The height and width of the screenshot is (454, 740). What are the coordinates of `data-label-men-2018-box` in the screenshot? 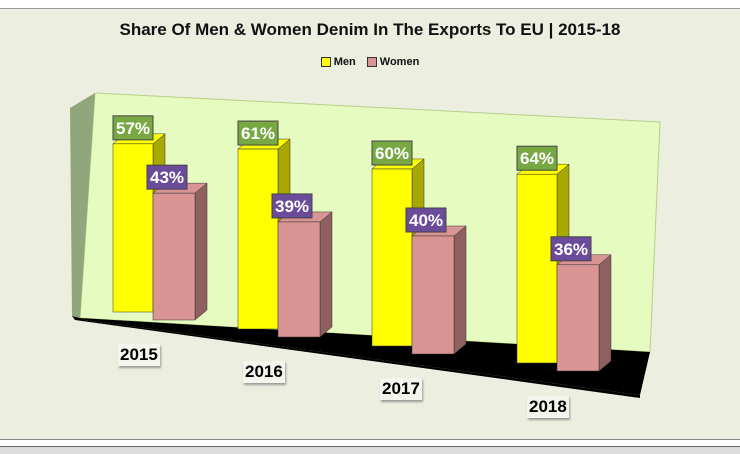 It's located at (537, 158).